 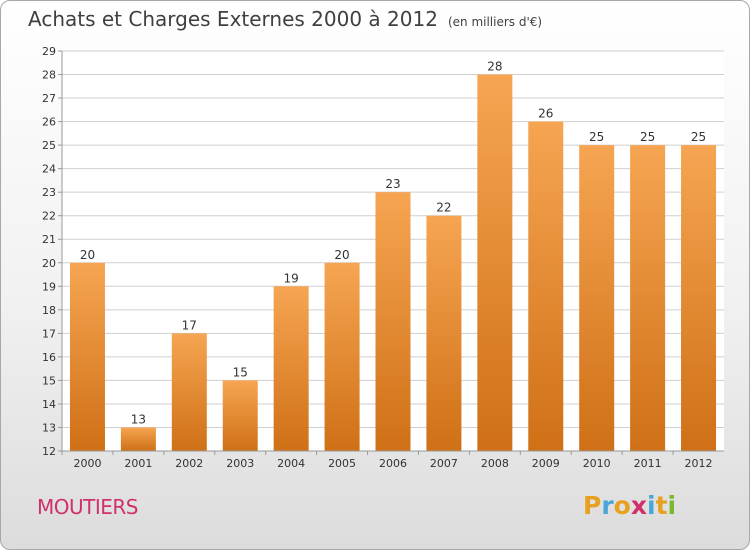 I want to click on proxiti-logo: Proxiti, so click(x=629, y=505).